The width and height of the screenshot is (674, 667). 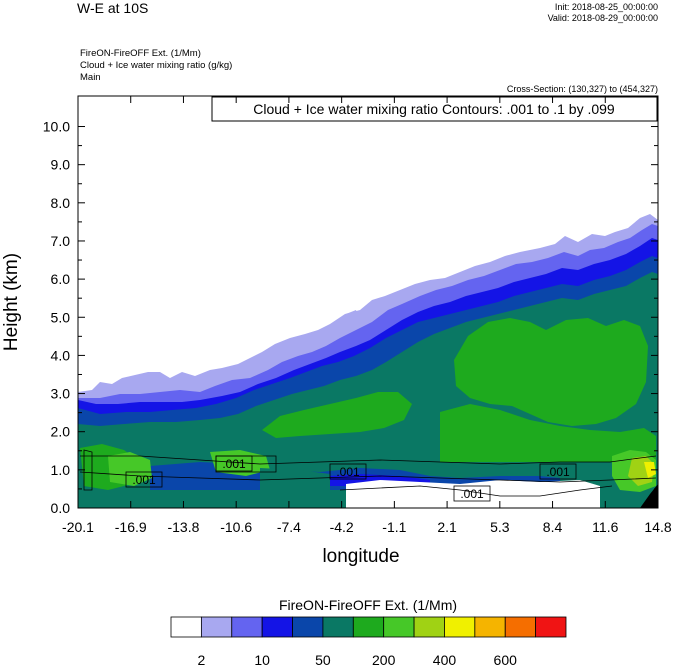 What do you see at coordinates (56, 127) in the screenshot?
I see `y-tick-label: 10.0` at bounding box center [56, 127].